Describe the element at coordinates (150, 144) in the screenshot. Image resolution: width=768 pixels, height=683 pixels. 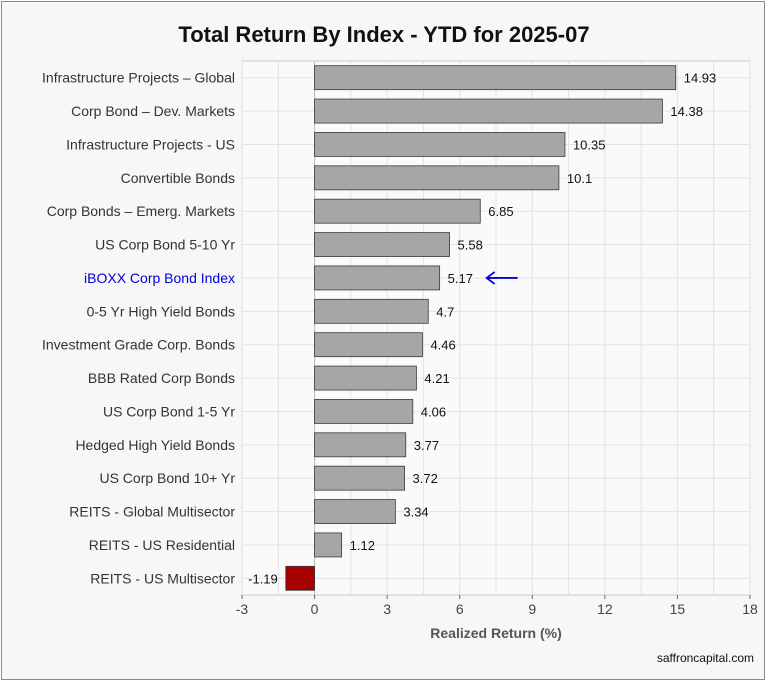
I see `category-label: Infrastructure Projects - US` at that location.